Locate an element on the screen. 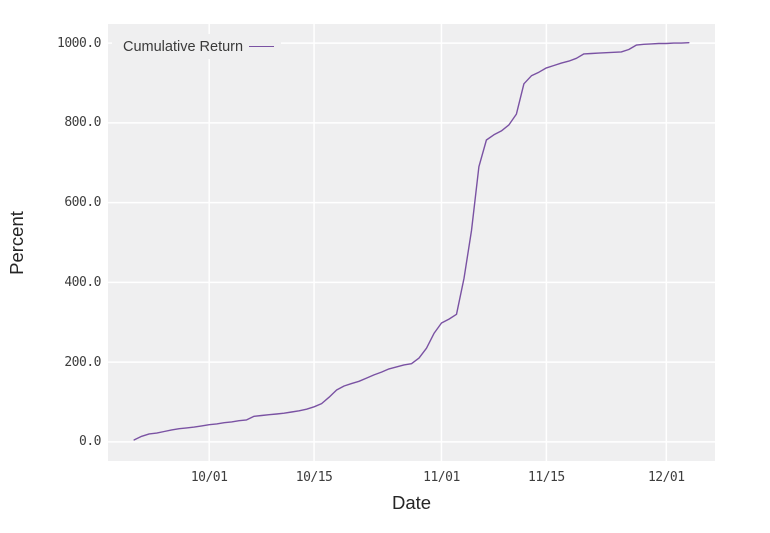  y-tick-label: 200.0 is located at coordinates (82, 362).